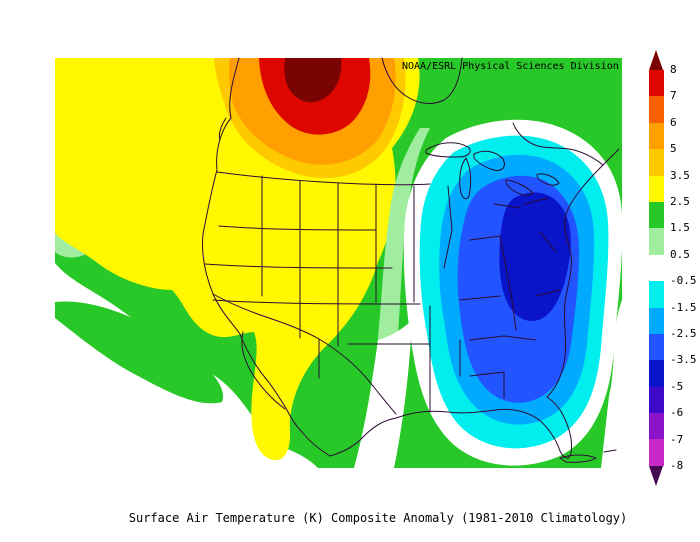 The height and width of the screenshot is (542, 700). What do you see at coordinates (583, 273) in the screenshot?
I see `coastline-atlantic` at bounding box center [583, 273].